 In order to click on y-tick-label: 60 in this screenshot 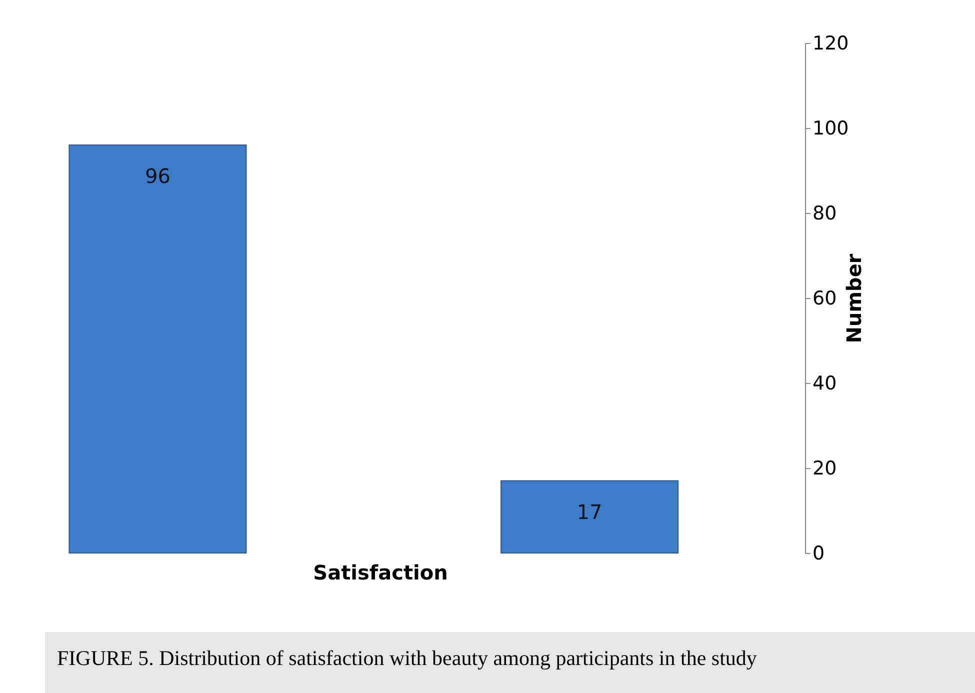, I will do `click(824, 299)`.